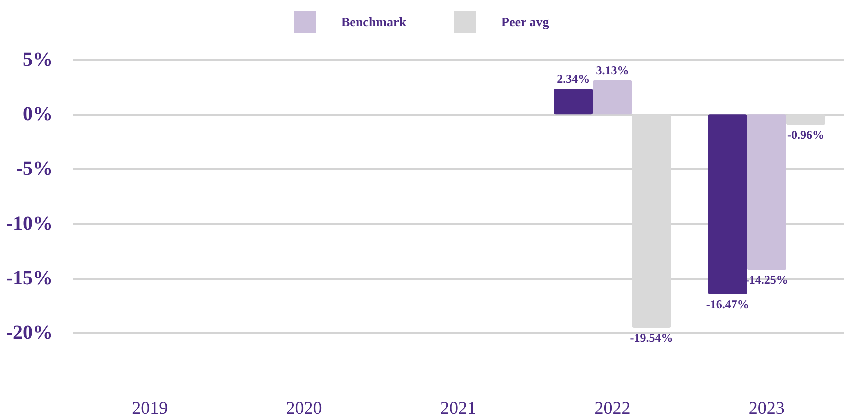  What do you see at coordinates (34, 169) in the screenshot?
I see `y-tick-label: -5%` at bounding box center [34, 169].